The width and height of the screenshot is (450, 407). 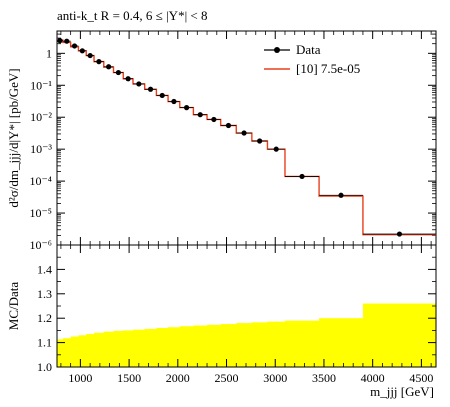 What do you see at coordinates (421, 378) in the screenshot?
I see `ratio-x-tick-label: 4500` at bounding box center [421, 378].